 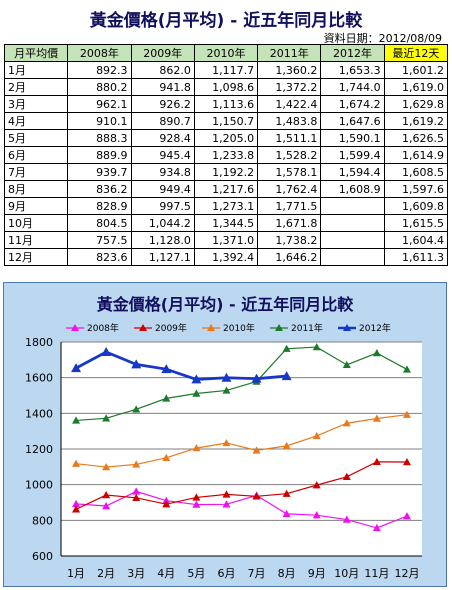 I want to click on price-cell: 941.8, so click(x=162, y=87).